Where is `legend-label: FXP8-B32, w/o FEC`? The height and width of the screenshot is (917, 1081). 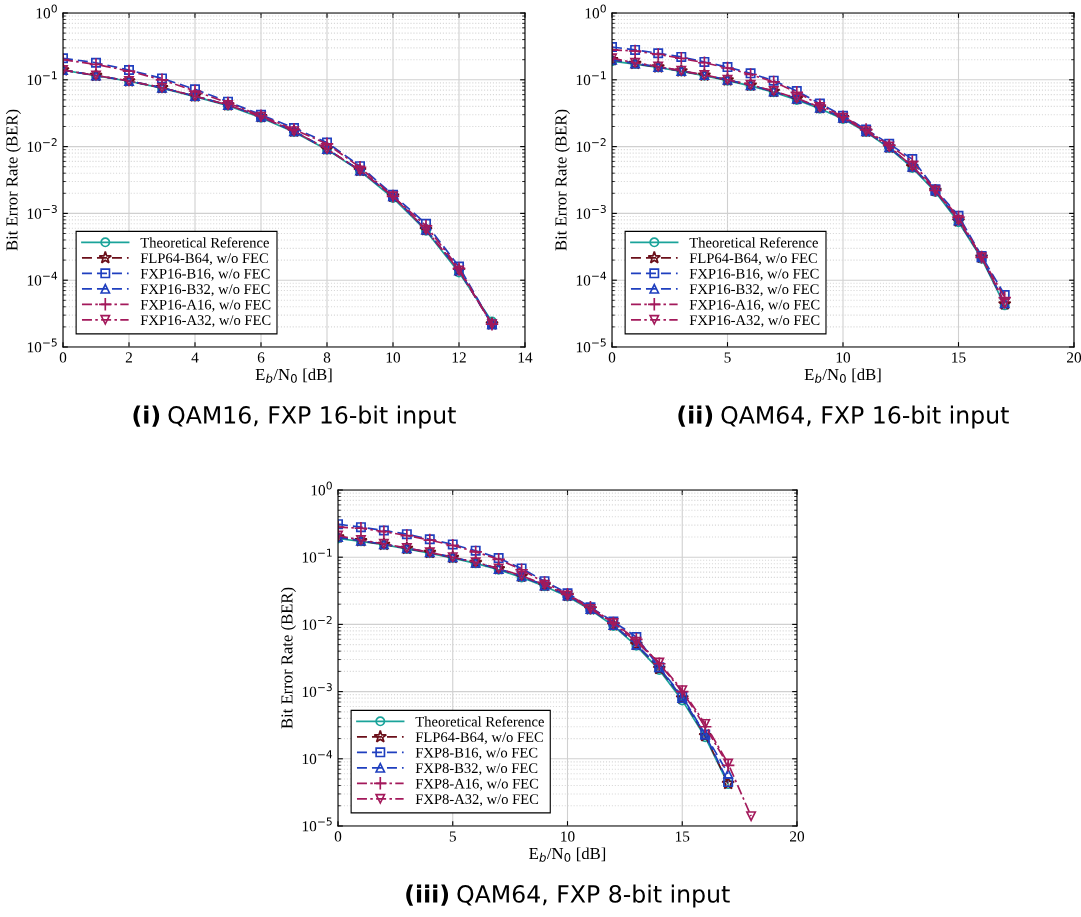 legend-label: FXP8-B32, w/o FEC is located at coordinates (476, 769).